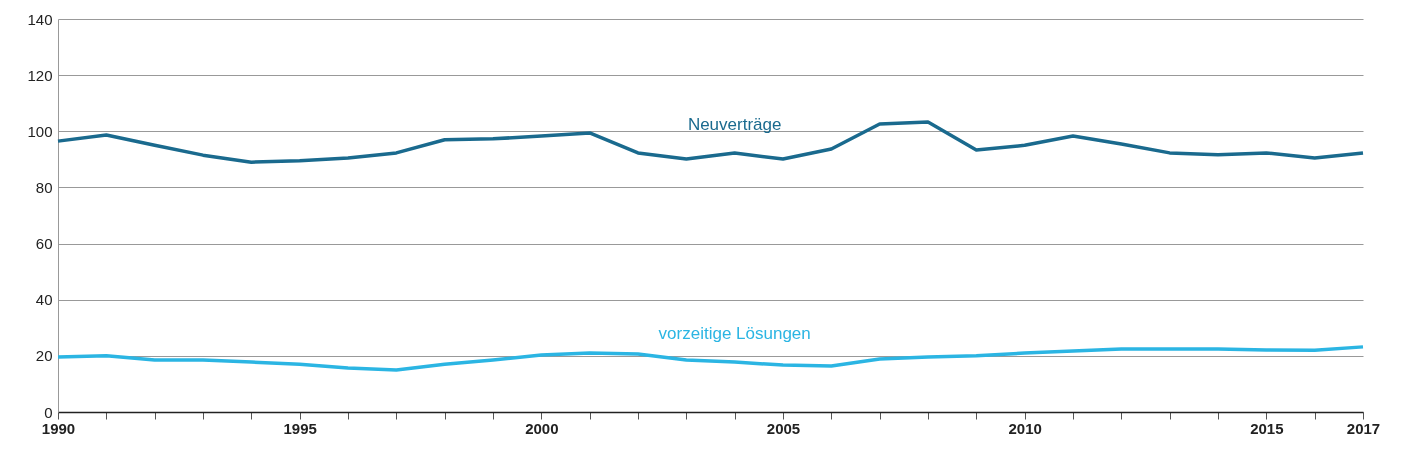 Image resolution: width=1405 pixels, height=450 pixels. Describe the element at coordinates (44, 300) in the screenshot. I see `y-tick-label: 40` at that location.